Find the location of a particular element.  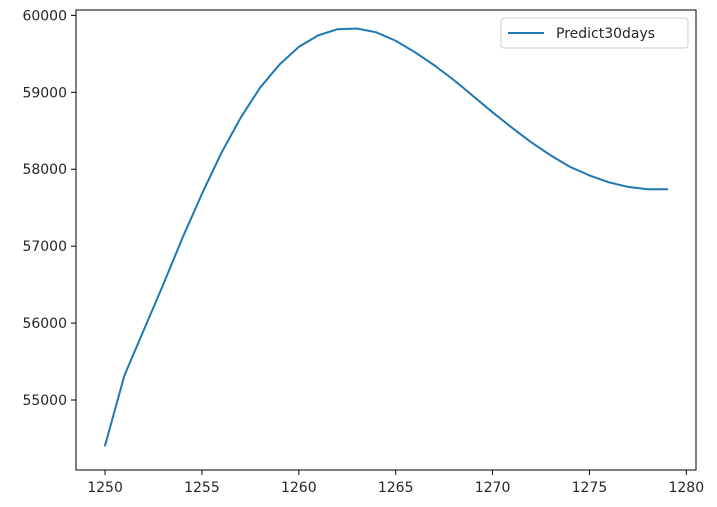

y-axis-ticks: 55000 56000 57000 58000 59000 60000 is located at coordinates (49, 208).